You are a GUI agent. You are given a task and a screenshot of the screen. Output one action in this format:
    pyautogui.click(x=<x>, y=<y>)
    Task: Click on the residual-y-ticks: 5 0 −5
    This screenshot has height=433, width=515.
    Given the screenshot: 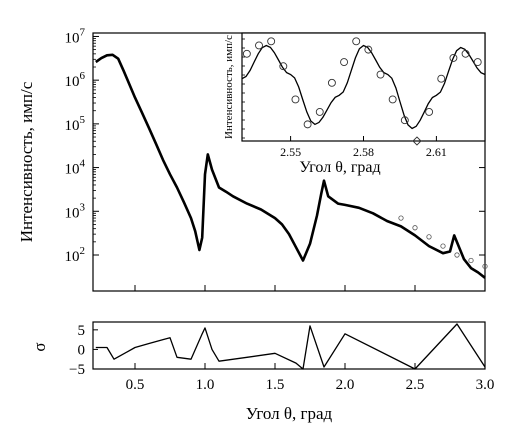 What is the action you would take?
    pyautogui.click(x=83, y=350)
    